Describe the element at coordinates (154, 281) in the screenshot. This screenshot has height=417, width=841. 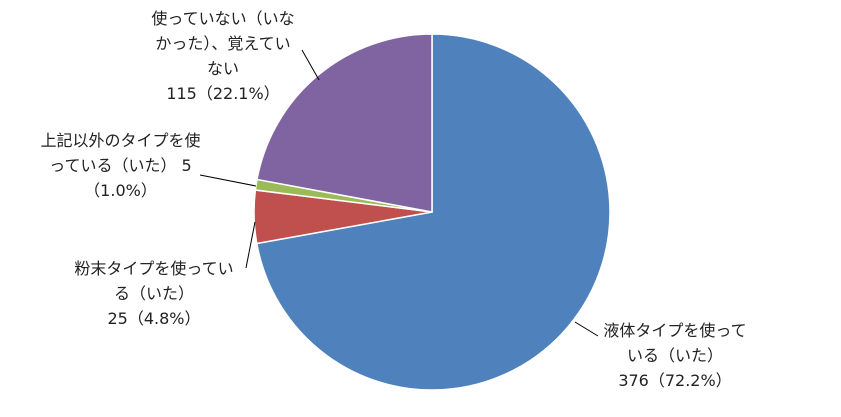
I see `category-label: 粉末タイプを使っている（いた）` at that location.